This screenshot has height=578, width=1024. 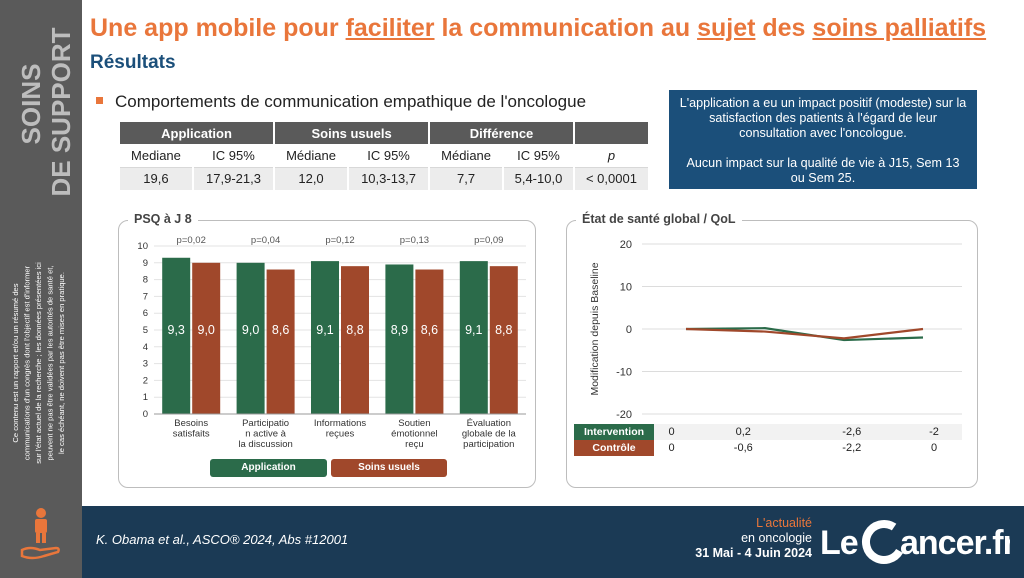 I want to click on table-group-header: Soins usuels, so click(x=351, y=133).